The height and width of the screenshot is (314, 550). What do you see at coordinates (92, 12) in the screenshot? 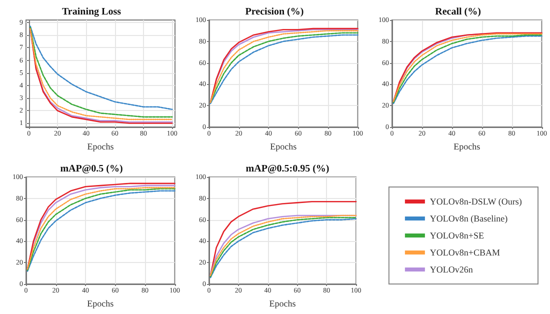
I see `chart-title: Training Loss` at bounding box center [92, 12].